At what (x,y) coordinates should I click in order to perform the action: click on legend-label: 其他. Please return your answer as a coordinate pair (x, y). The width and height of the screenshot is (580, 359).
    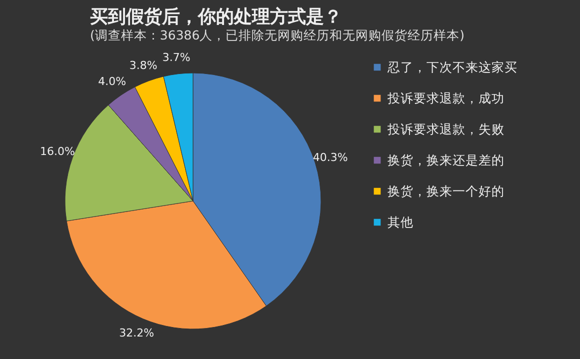
    Looking at the image, I should click on (401, 222).